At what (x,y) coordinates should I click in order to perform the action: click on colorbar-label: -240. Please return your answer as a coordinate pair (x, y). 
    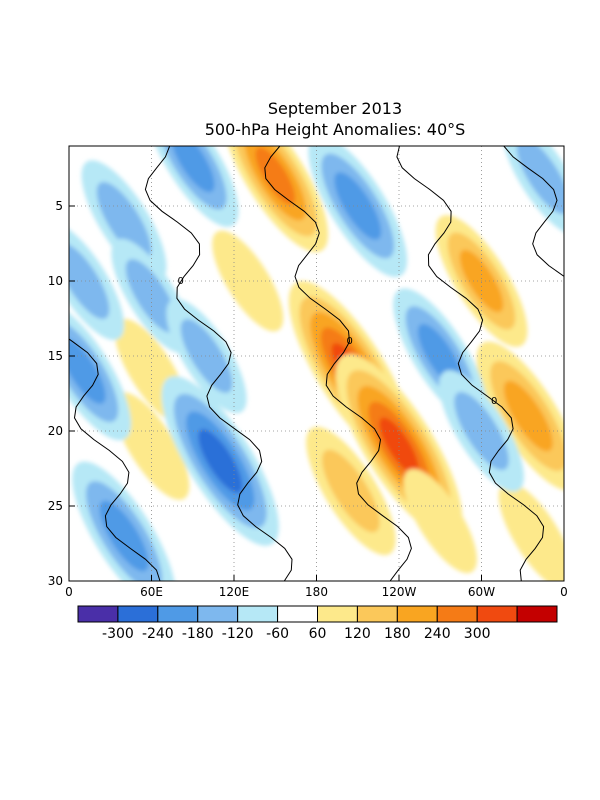
    Looking at the image, I should click on (158, 634).